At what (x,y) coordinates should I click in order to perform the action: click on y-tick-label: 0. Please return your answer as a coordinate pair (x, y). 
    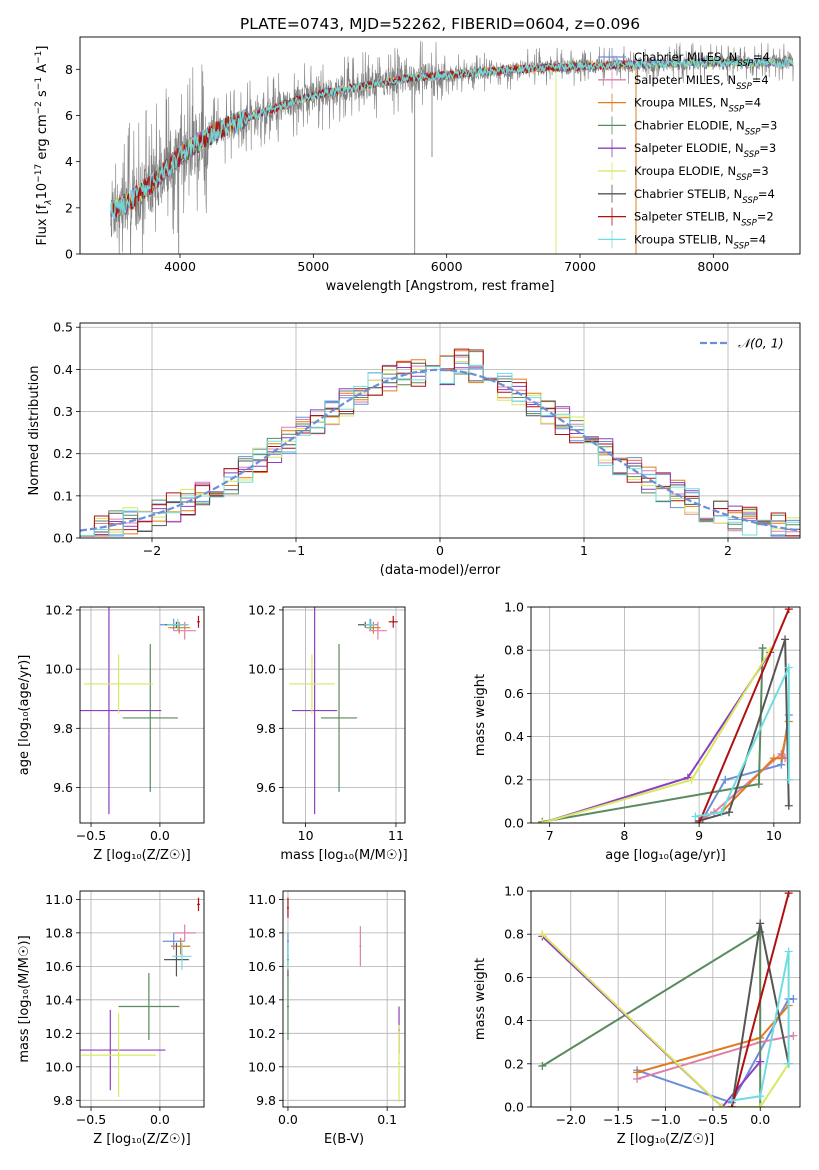
    Looking at the image, I should click on (69, 254).